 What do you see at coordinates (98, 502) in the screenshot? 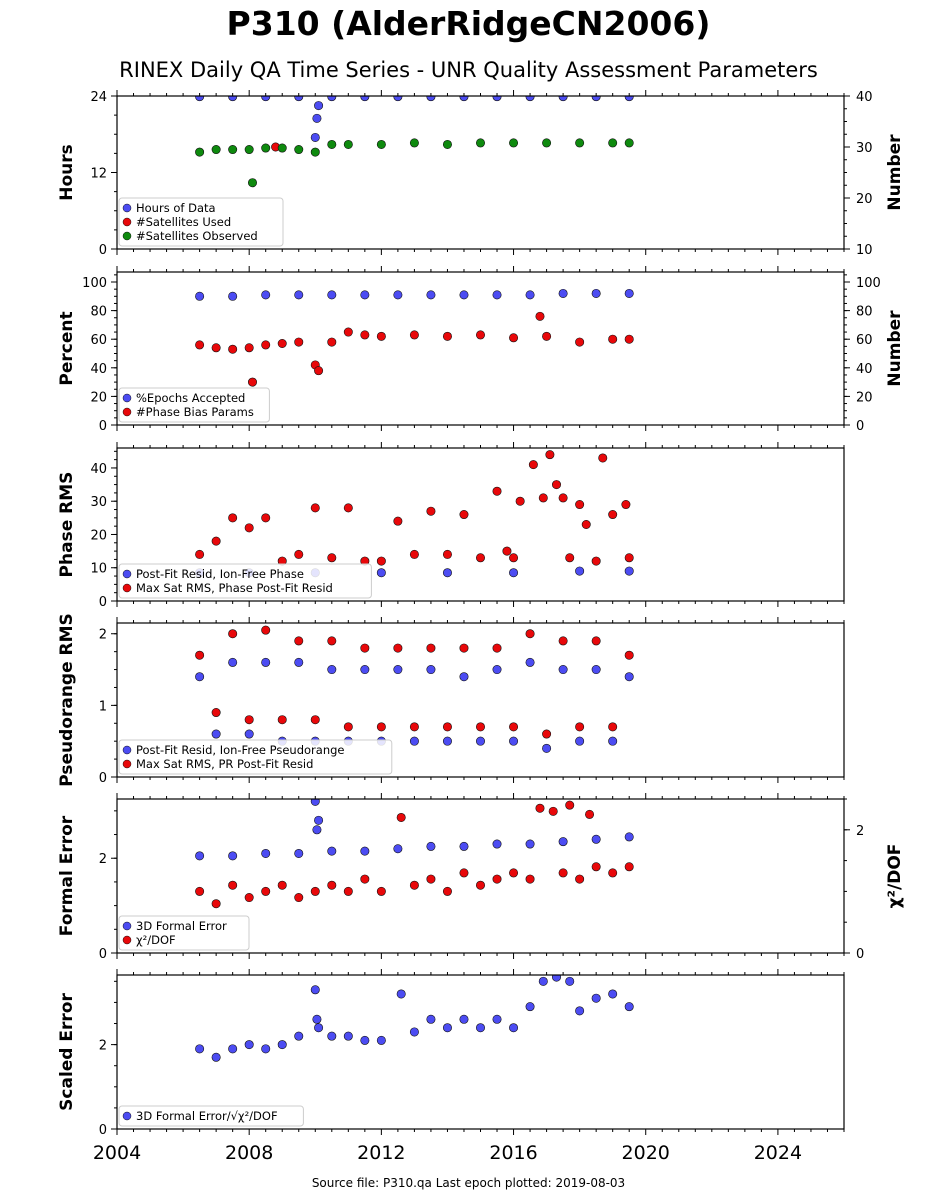
I see `y-tick-label: 30` at bounding box center [98, 502].